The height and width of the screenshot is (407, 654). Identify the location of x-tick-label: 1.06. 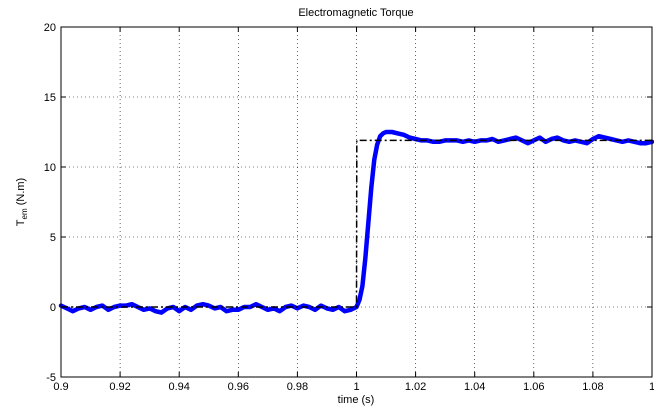
(533, 387).